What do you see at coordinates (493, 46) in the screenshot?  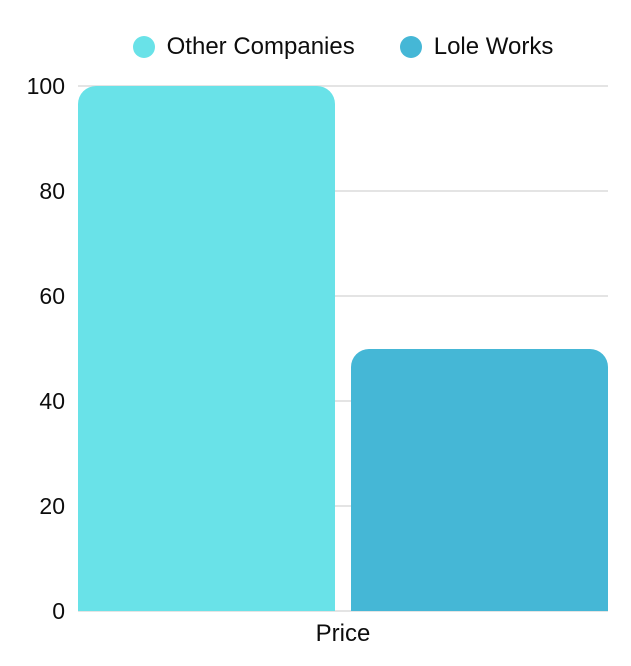 I see `legend-label-lole-works: Lole Works` at bounding box center [493, 46].